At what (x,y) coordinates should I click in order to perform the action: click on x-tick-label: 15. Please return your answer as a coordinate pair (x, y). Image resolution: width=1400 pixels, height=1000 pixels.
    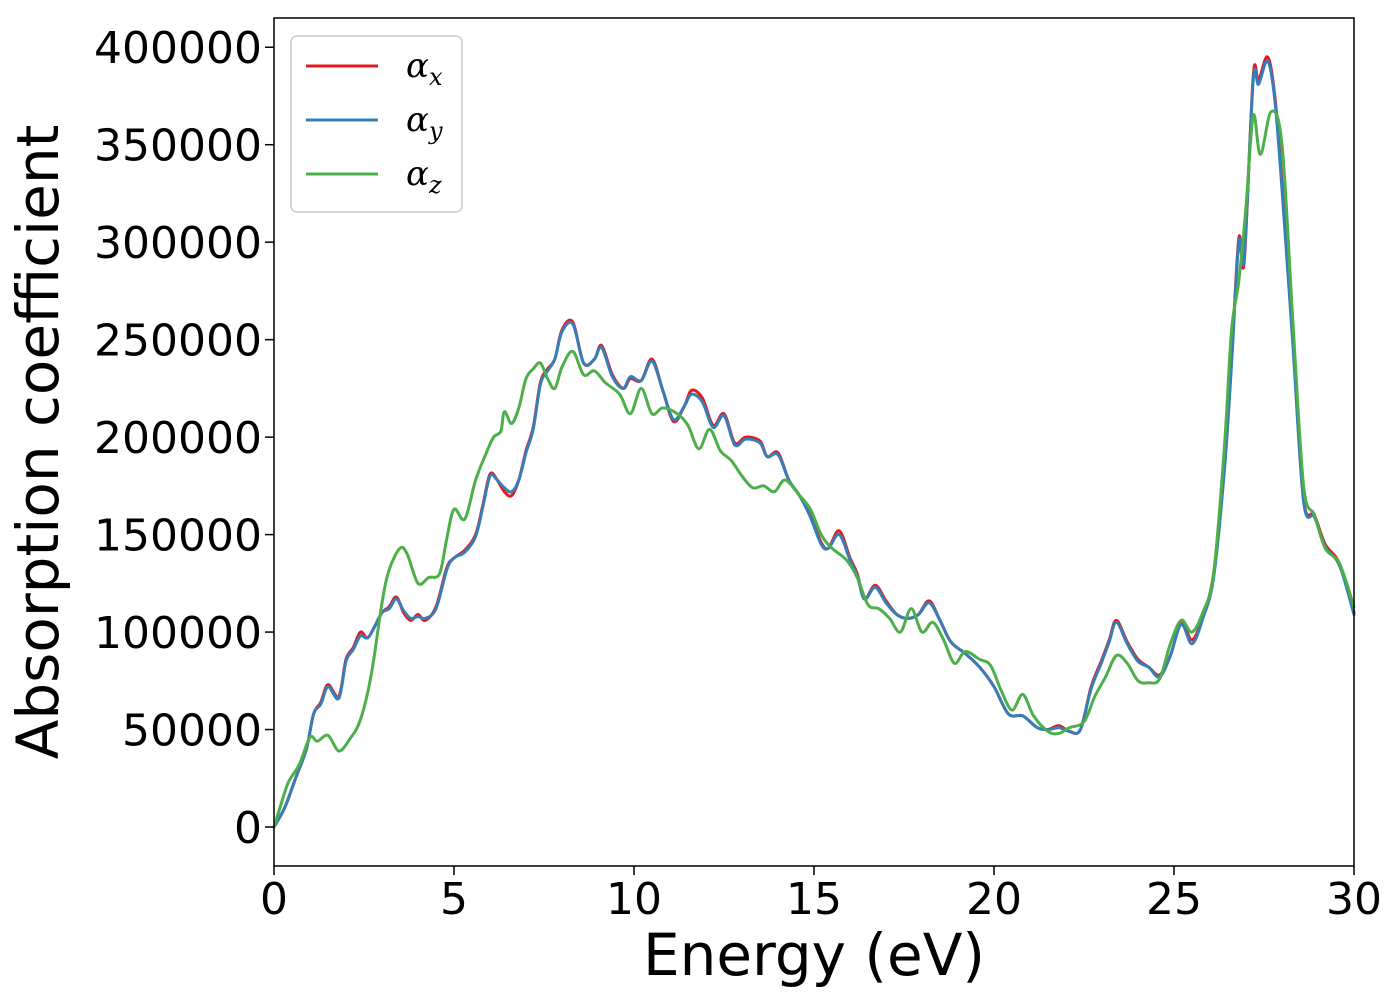
    Looking at the image, I should click on (814, 899).